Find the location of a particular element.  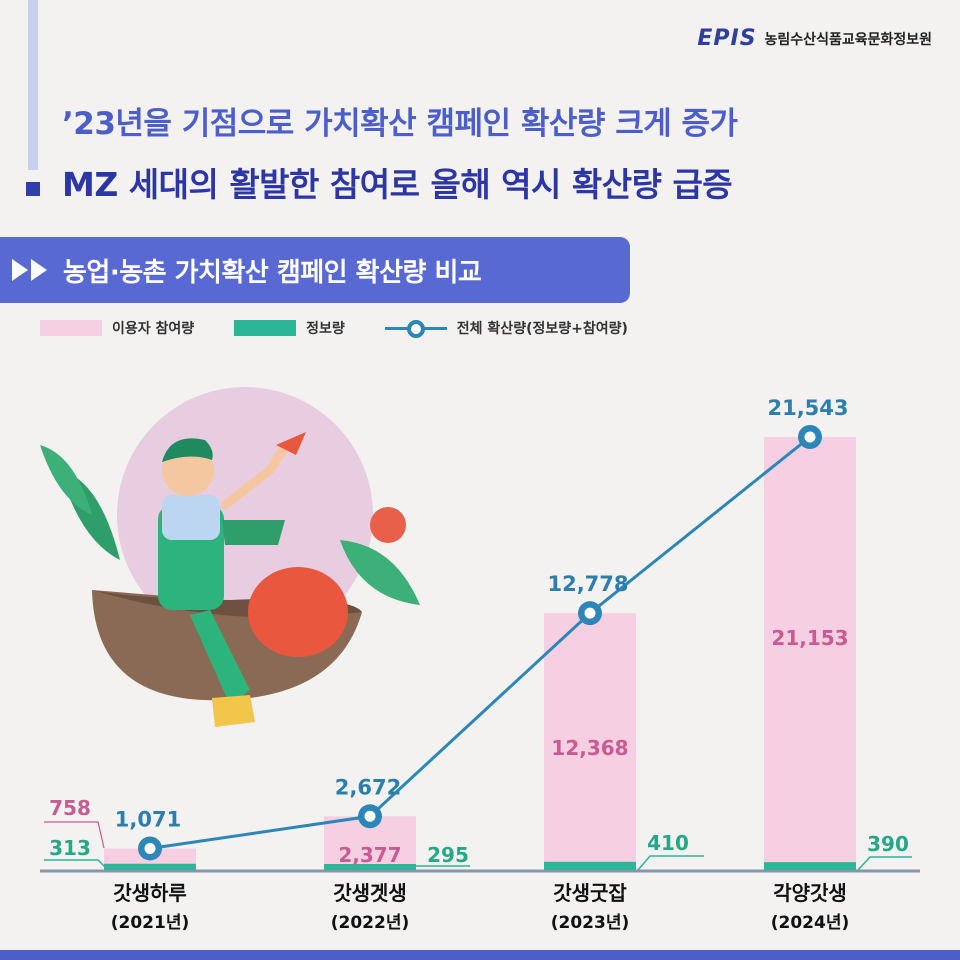

category-label: 갓생하루 is located at coordinates (150, 893).